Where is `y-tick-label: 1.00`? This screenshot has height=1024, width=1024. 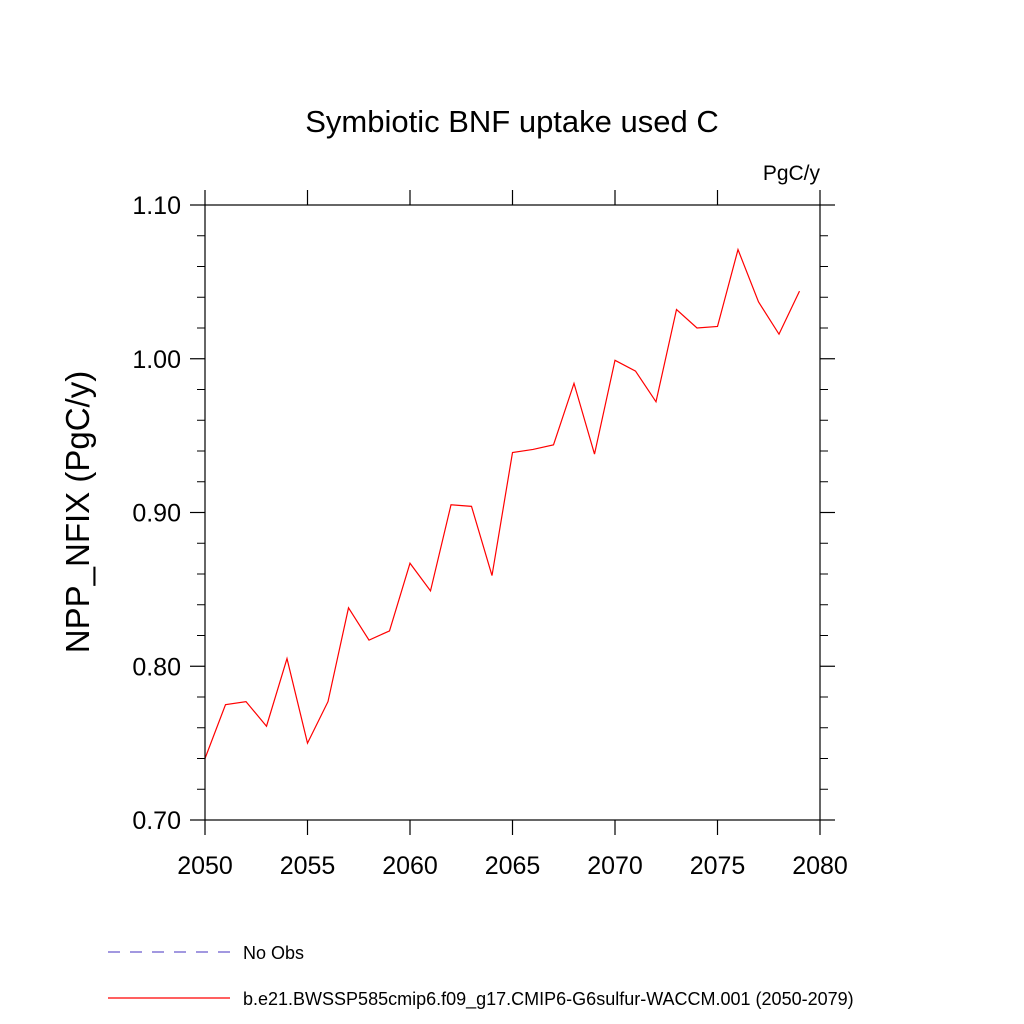
y-tick-label: 1.00 is located at coordinates (156, 360).